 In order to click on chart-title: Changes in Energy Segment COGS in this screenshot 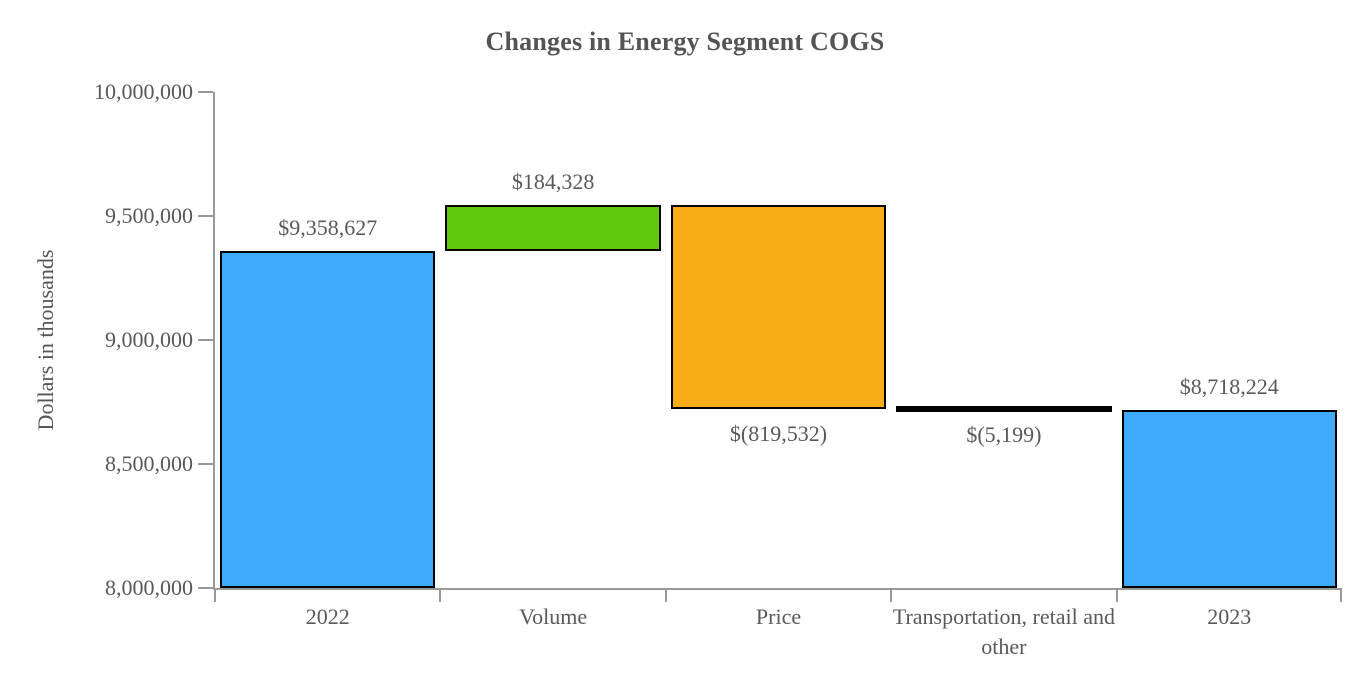, I will do `click(685, 41)`.